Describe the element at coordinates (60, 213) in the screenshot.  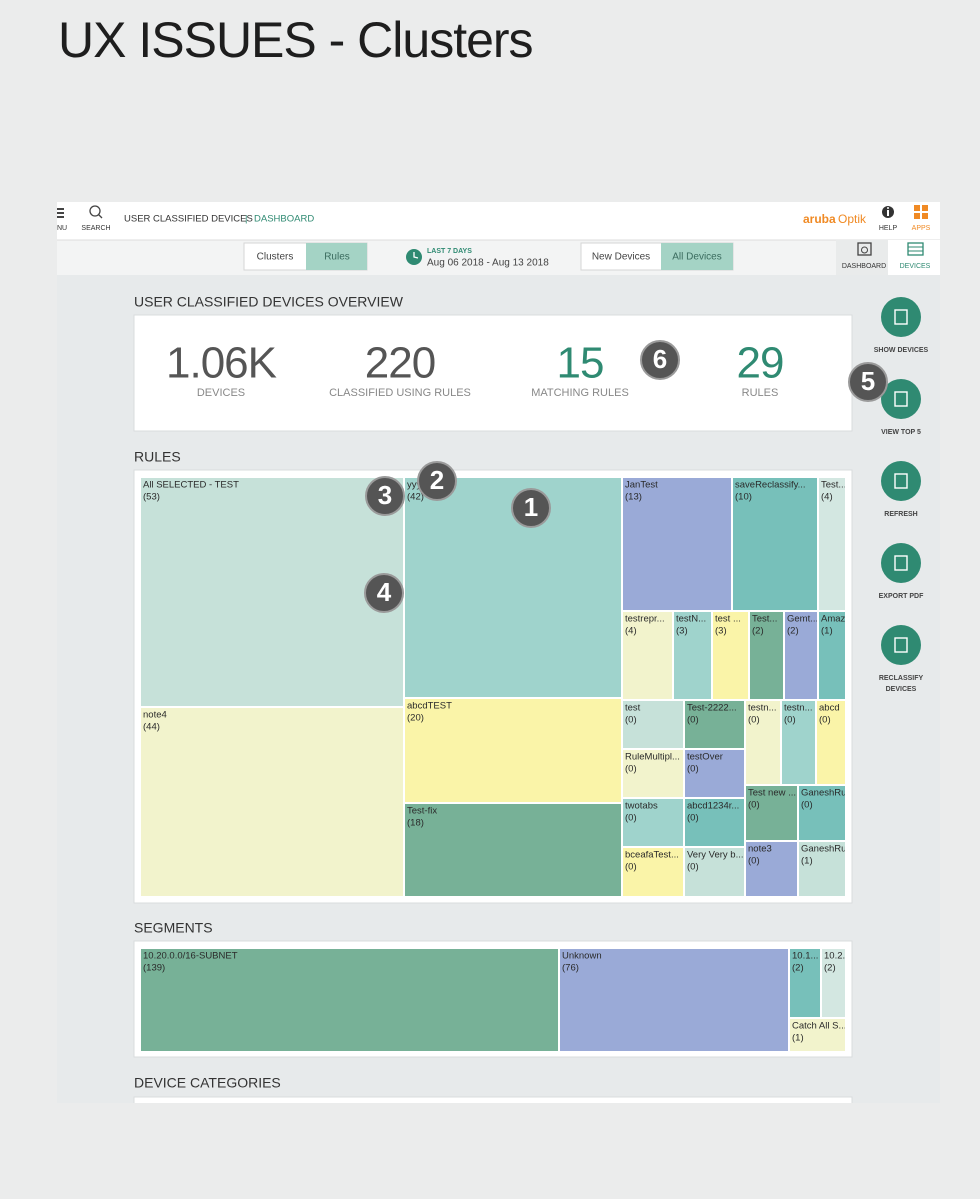
I see `menu-icon` at that location.